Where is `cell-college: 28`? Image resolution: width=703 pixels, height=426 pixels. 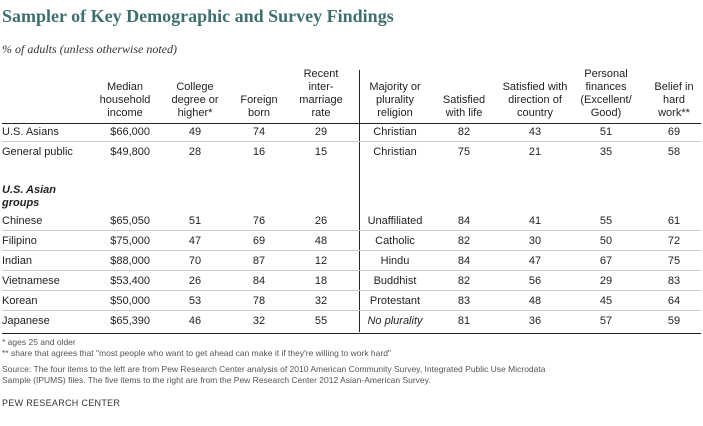 cell-college: 28 is located at coordinates (195, 152).